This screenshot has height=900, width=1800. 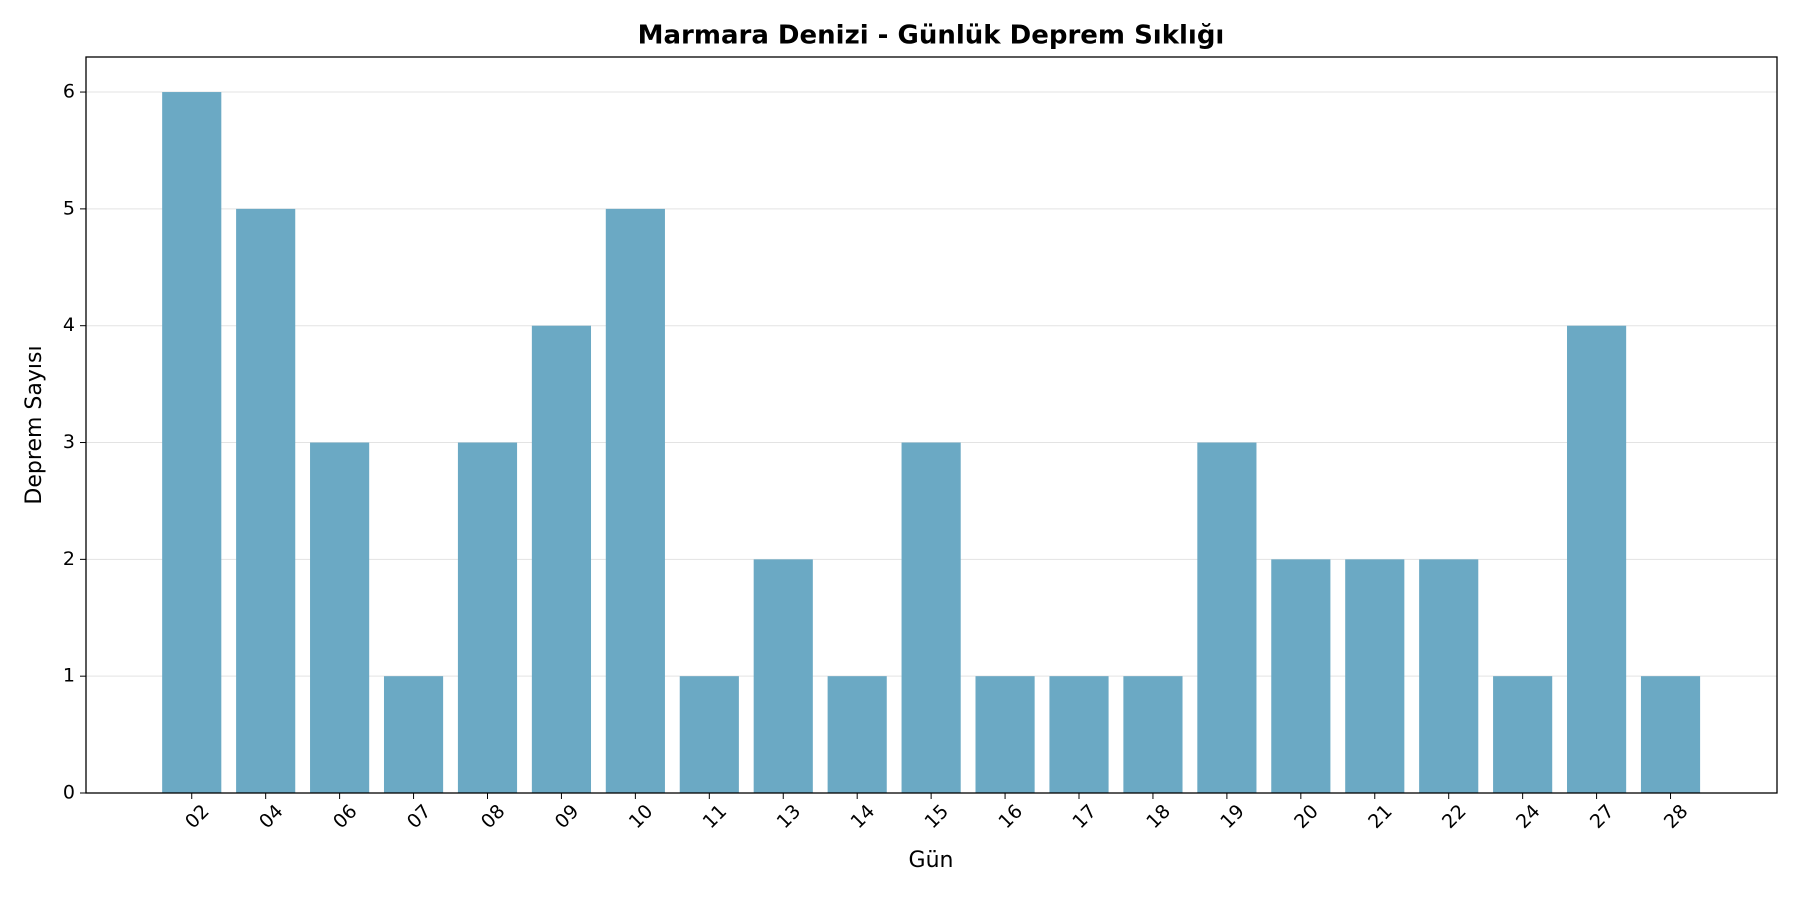 I want to click on x-tick-label: 20, so click(x=1306, y=816).